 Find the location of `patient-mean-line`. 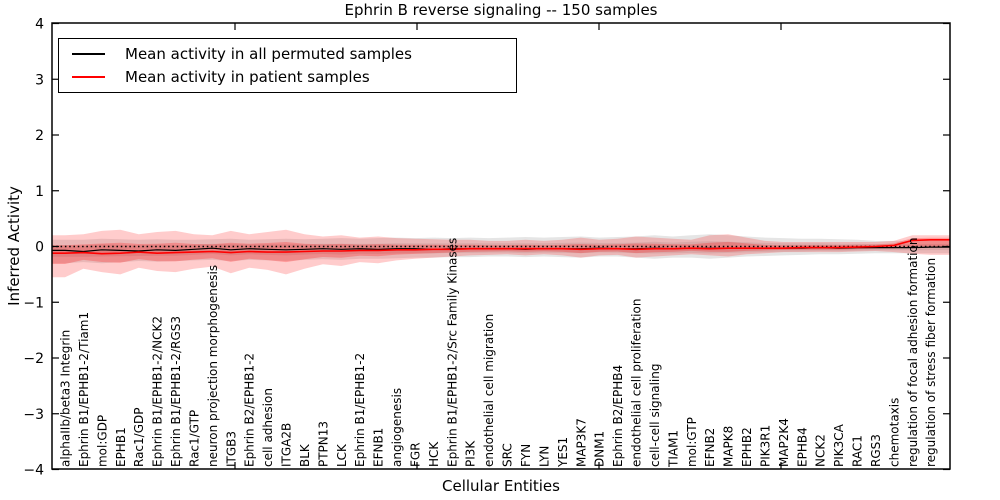

patient-mean-line is located at coordinates (501, 247).